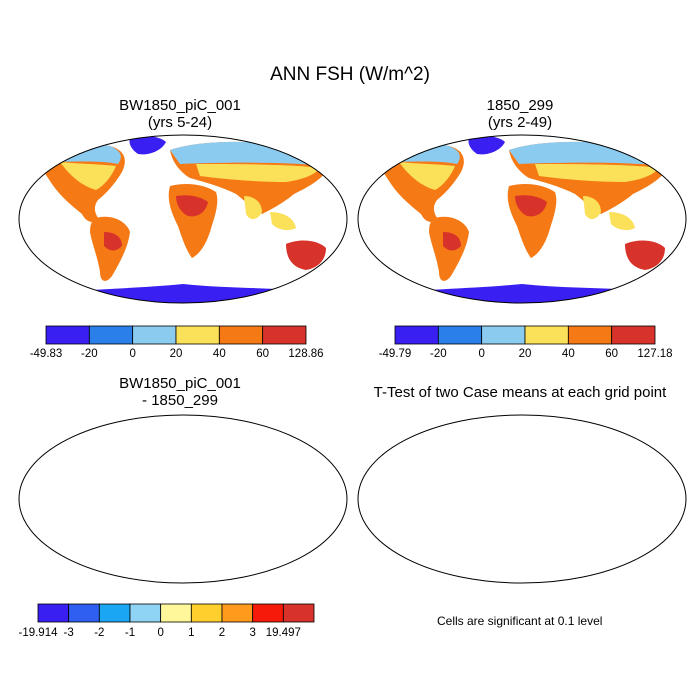 The width and height of the screenshot is (700, 700). I want to click on colorbar-tick-label: -19.914, so click(38, 633).